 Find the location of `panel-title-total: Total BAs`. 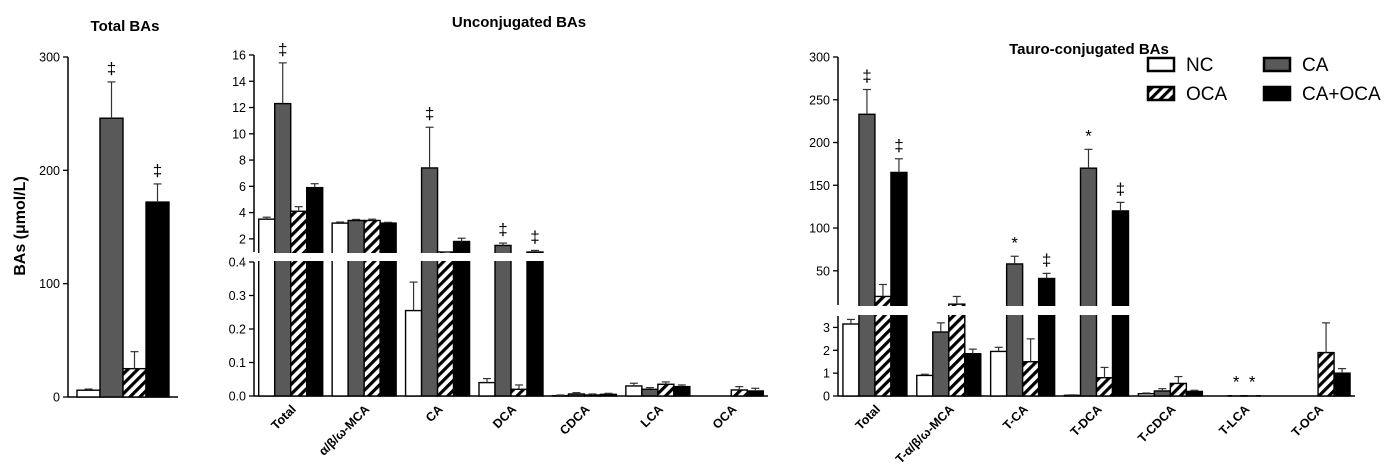

panel-title-total: Total BAs is located at coordinates (125, 26).